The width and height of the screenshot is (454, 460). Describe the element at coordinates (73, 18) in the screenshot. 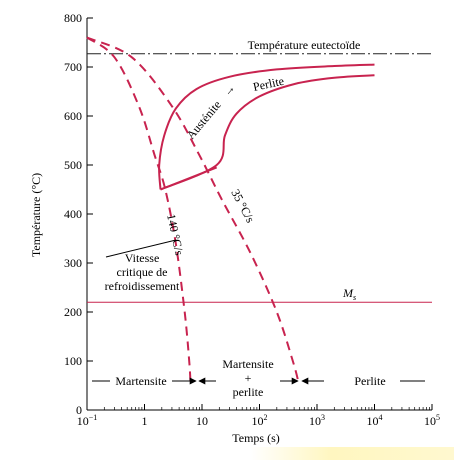

I see `y-tick-label: 800` at that location.